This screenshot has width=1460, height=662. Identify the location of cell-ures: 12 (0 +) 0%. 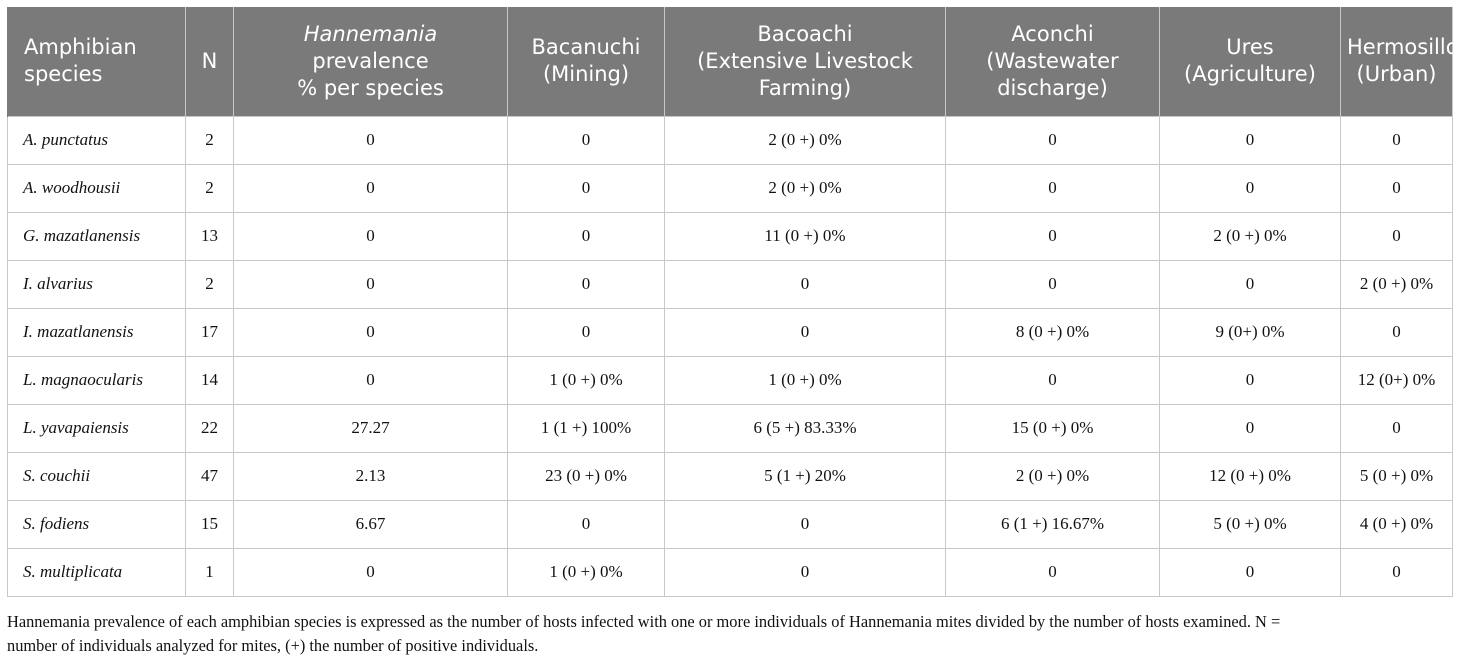
(1250, 476).